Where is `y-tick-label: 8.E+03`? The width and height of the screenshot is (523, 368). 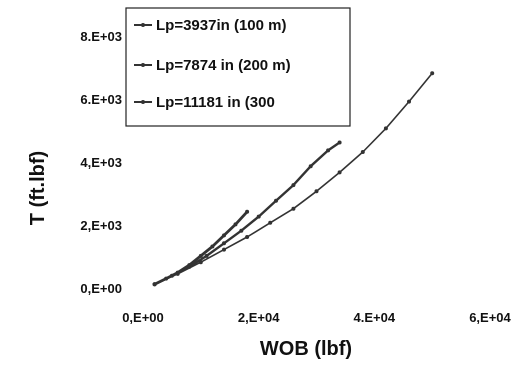
y-tick-label: 8.E+03 is located at coordinates (101, 36).